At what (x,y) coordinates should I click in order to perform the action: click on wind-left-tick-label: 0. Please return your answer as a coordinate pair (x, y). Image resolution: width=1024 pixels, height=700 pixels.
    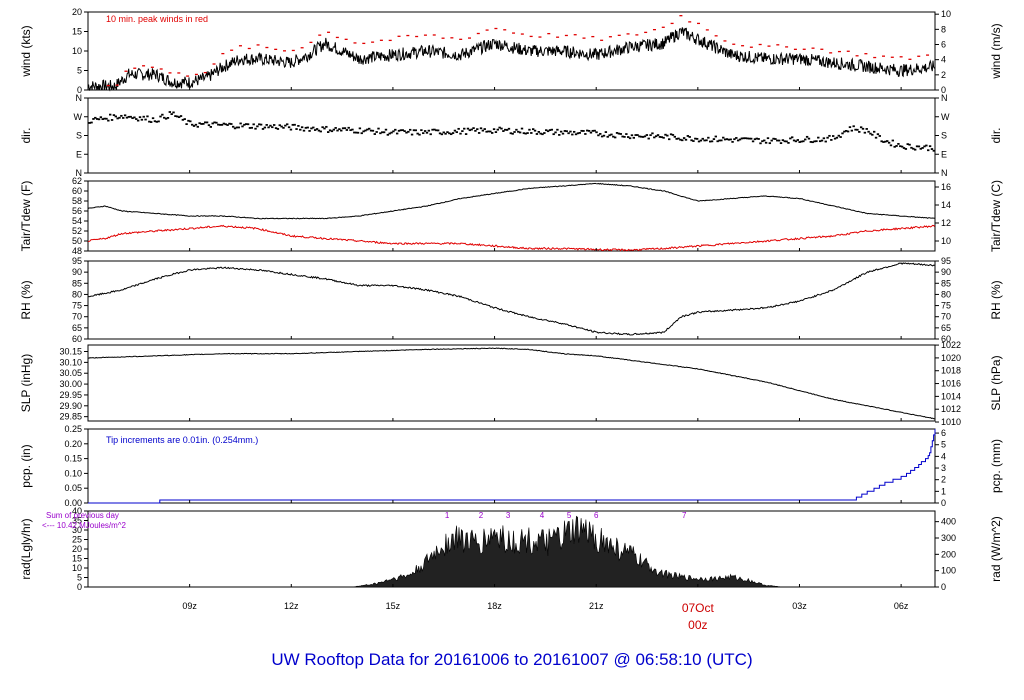
    Looking at the image, I should click on (79, 90).